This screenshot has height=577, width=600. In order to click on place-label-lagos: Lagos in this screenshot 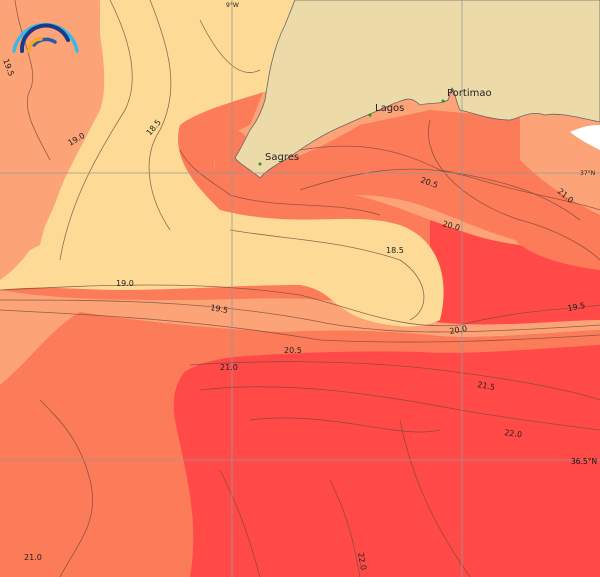, I will do `click(389, 108)`.